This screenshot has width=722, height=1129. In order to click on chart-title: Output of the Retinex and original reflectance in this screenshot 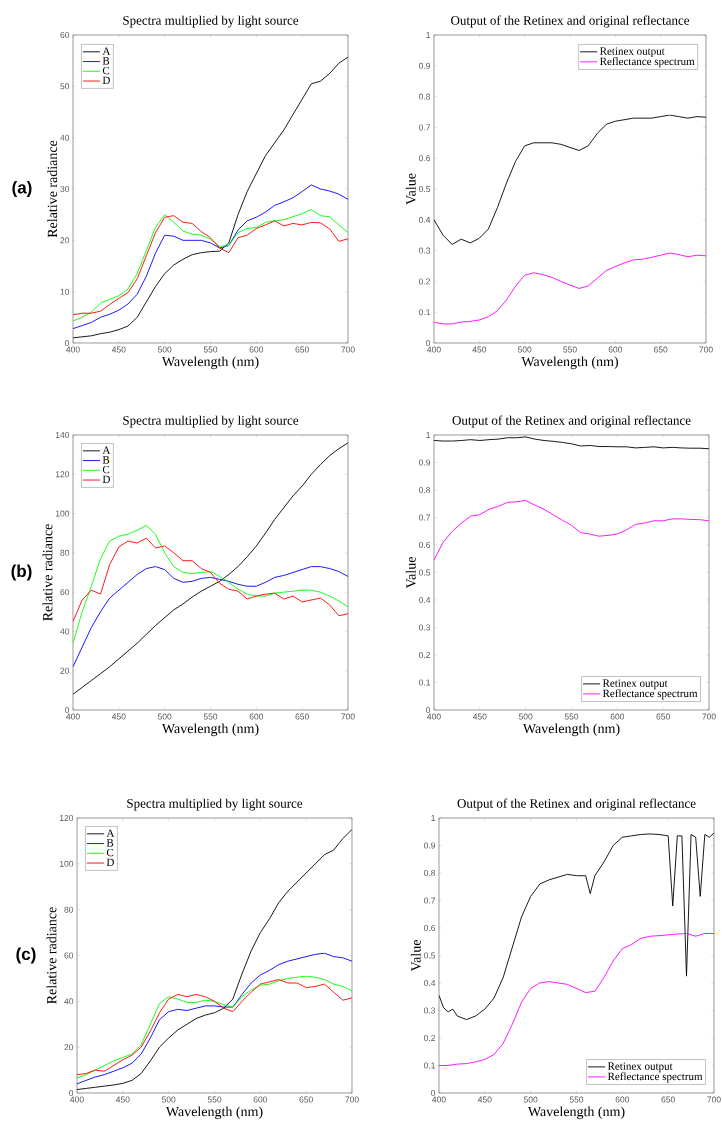, I will do `click(571, 421)`.